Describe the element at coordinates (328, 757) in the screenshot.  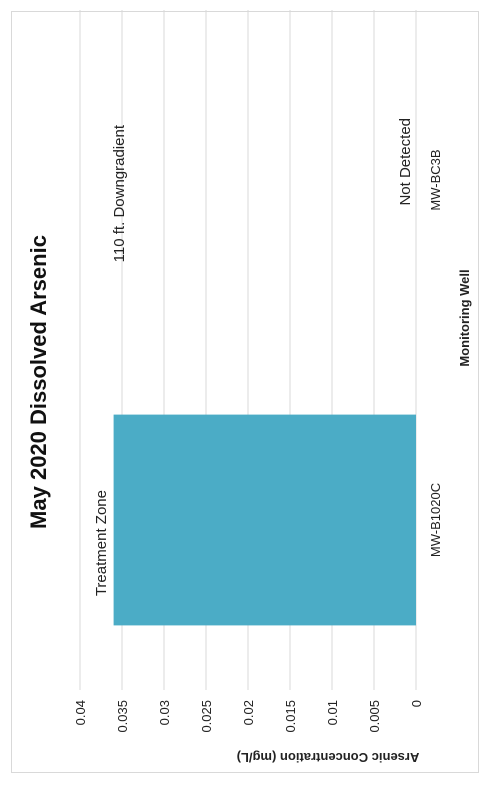
I see `y-axis-label: Arsenic Concentration (mg/L)` at that location.